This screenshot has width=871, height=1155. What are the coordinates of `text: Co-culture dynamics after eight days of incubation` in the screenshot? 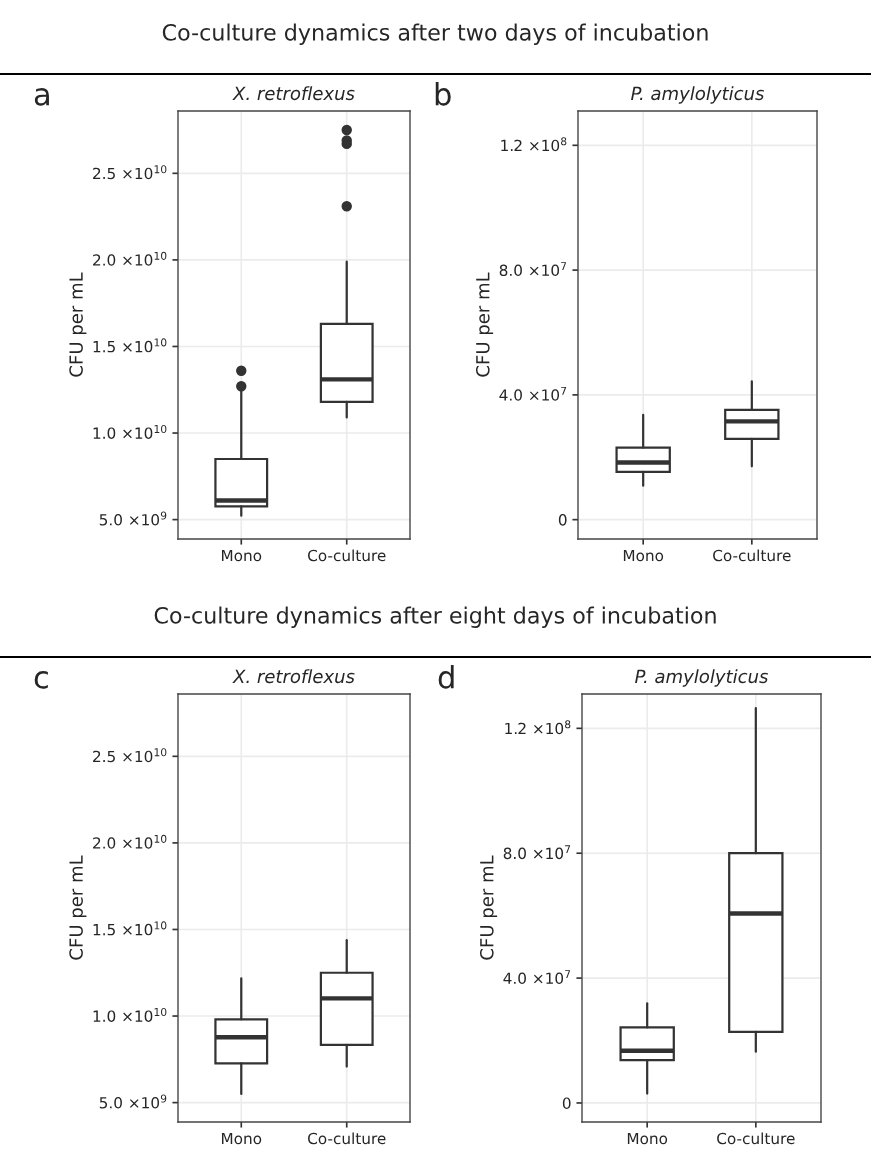 It's located at (435, 617).